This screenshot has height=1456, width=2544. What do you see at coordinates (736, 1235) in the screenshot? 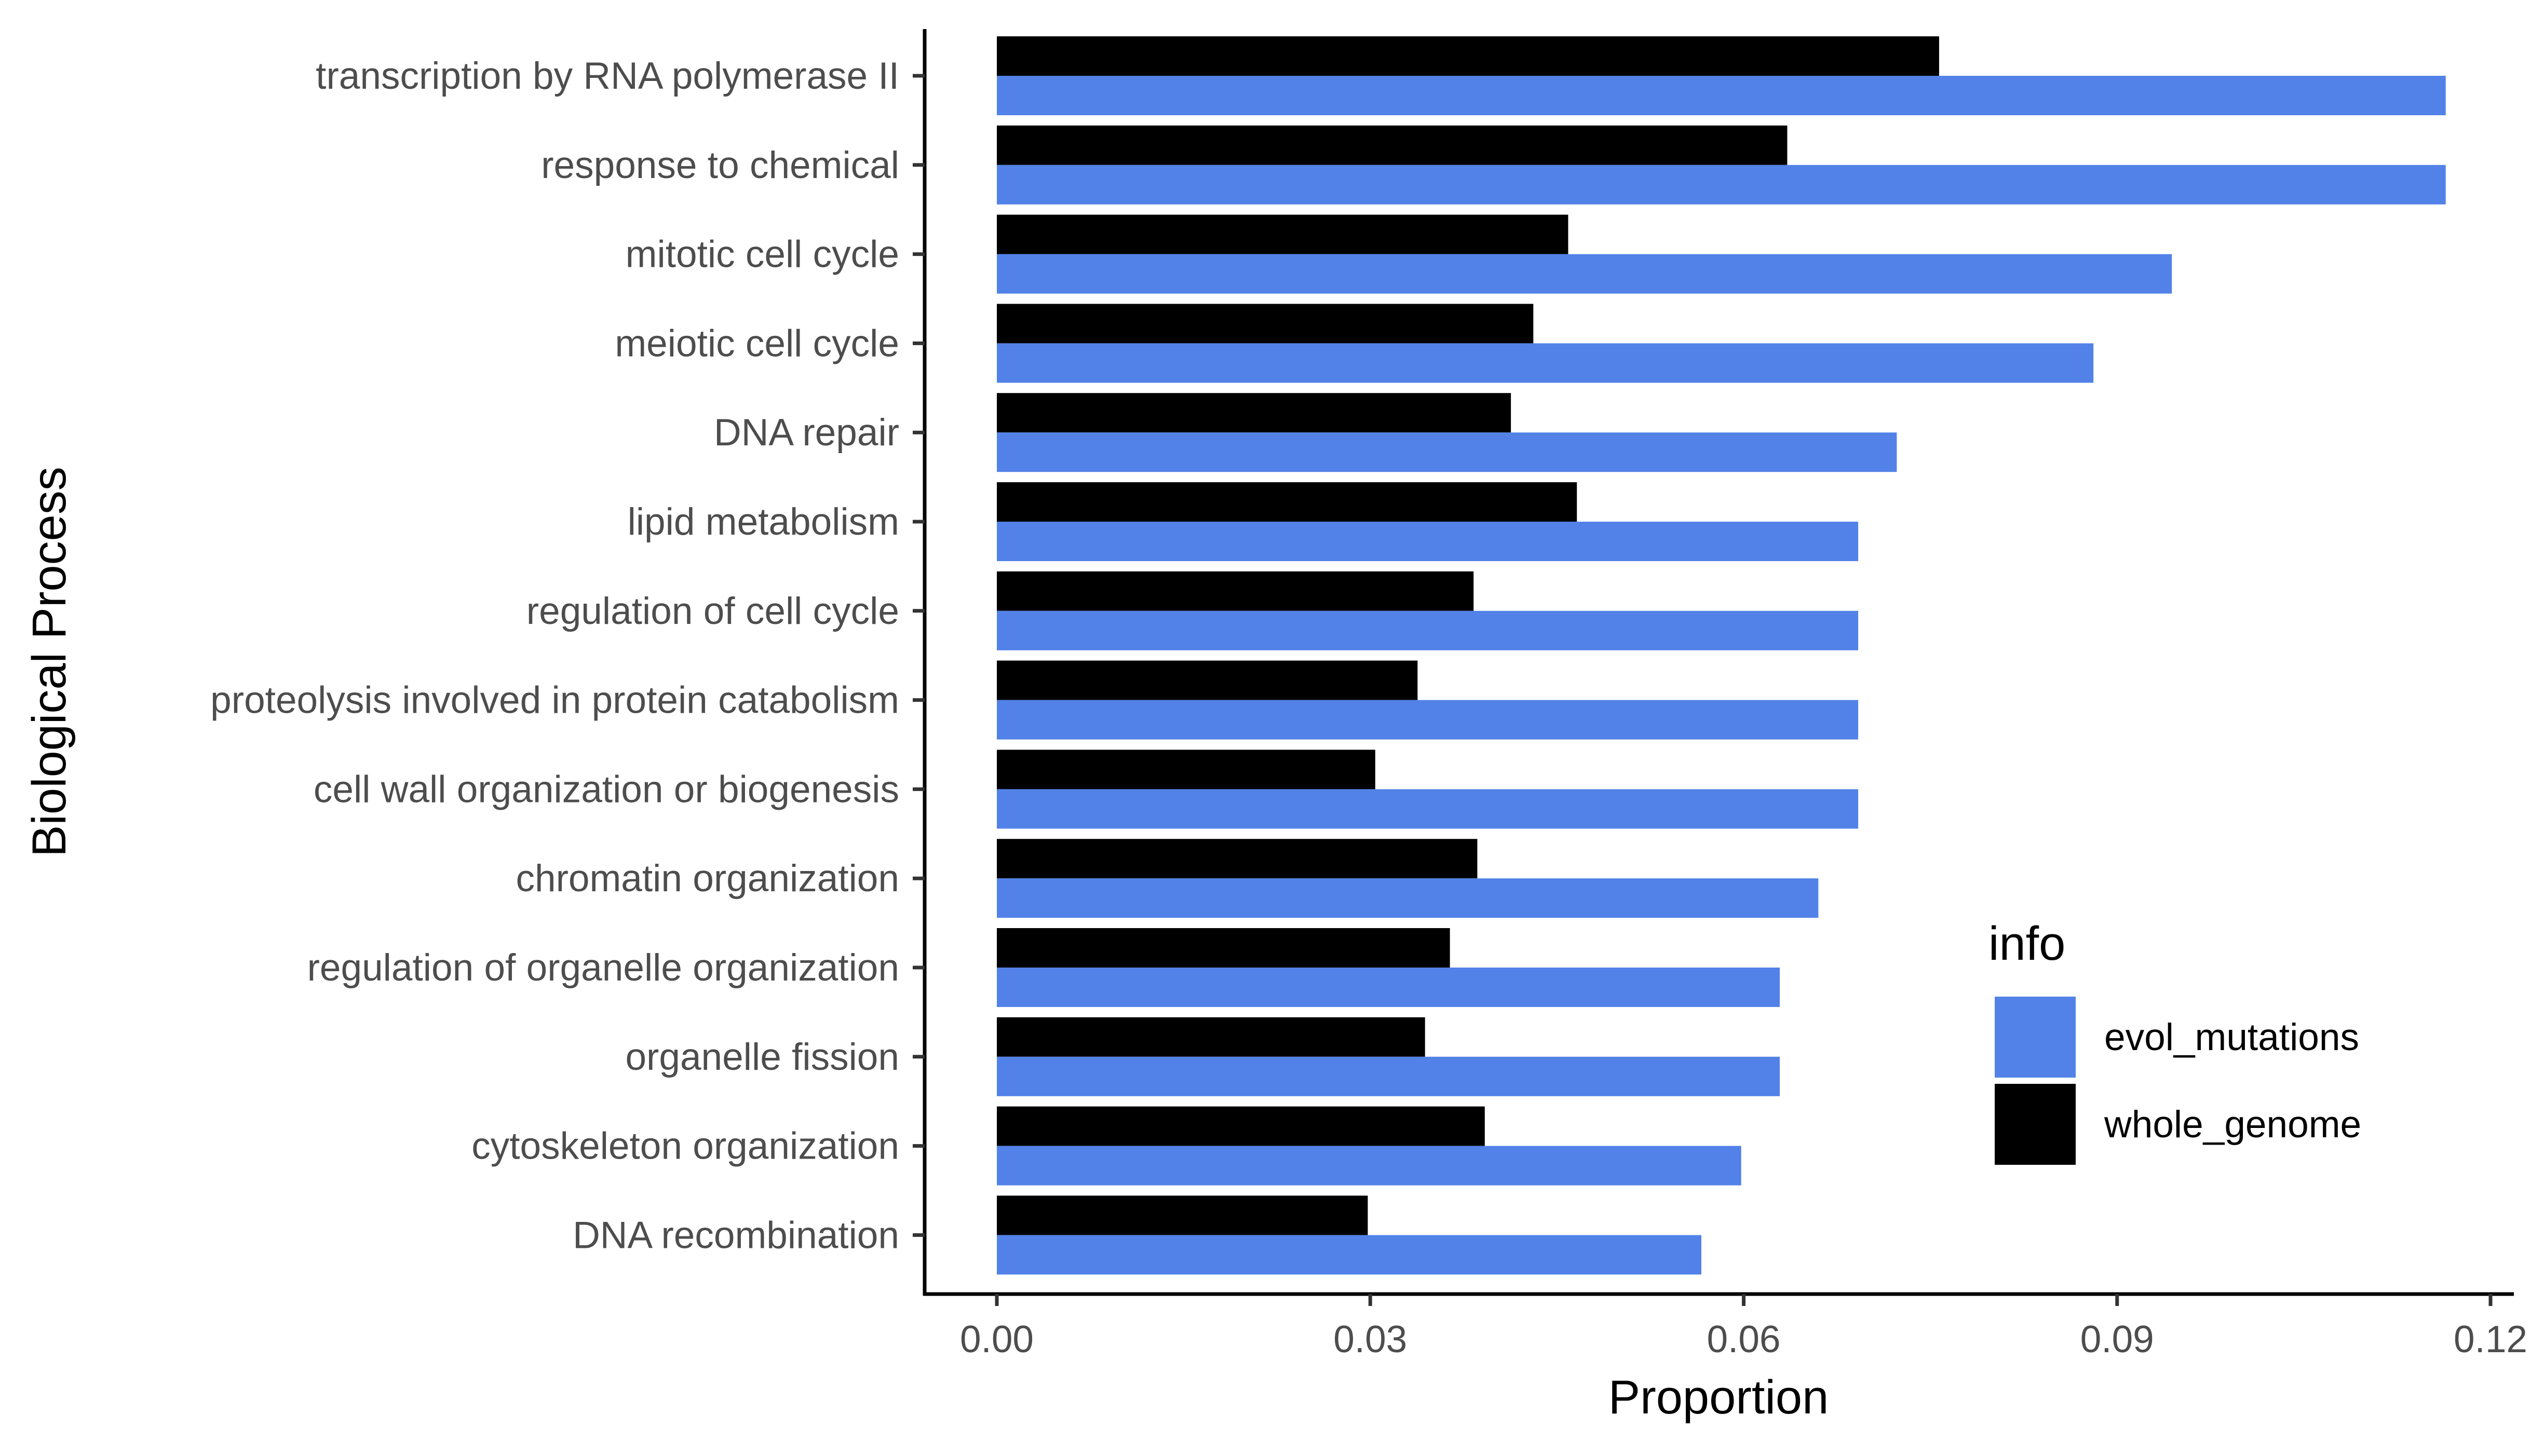
I see `y-tick-label: DNA recombination` at bounding box center [736, 1235].